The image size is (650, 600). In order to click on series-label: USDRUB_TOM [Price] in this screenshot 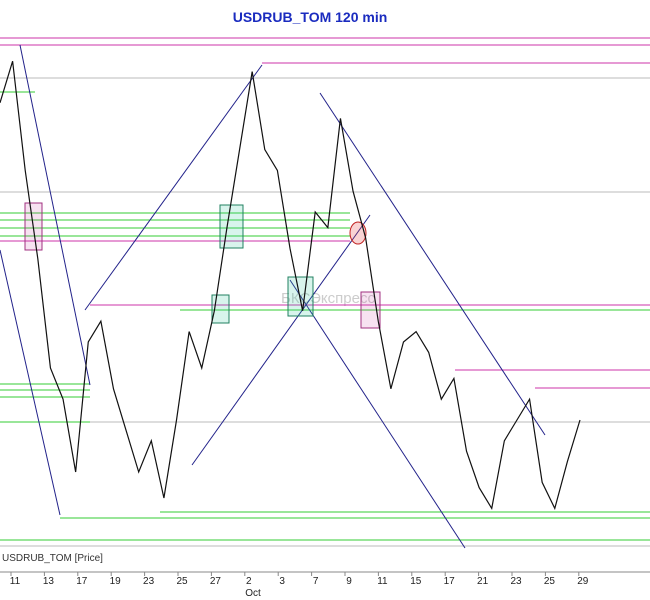, I will do `click(52, 558)`.